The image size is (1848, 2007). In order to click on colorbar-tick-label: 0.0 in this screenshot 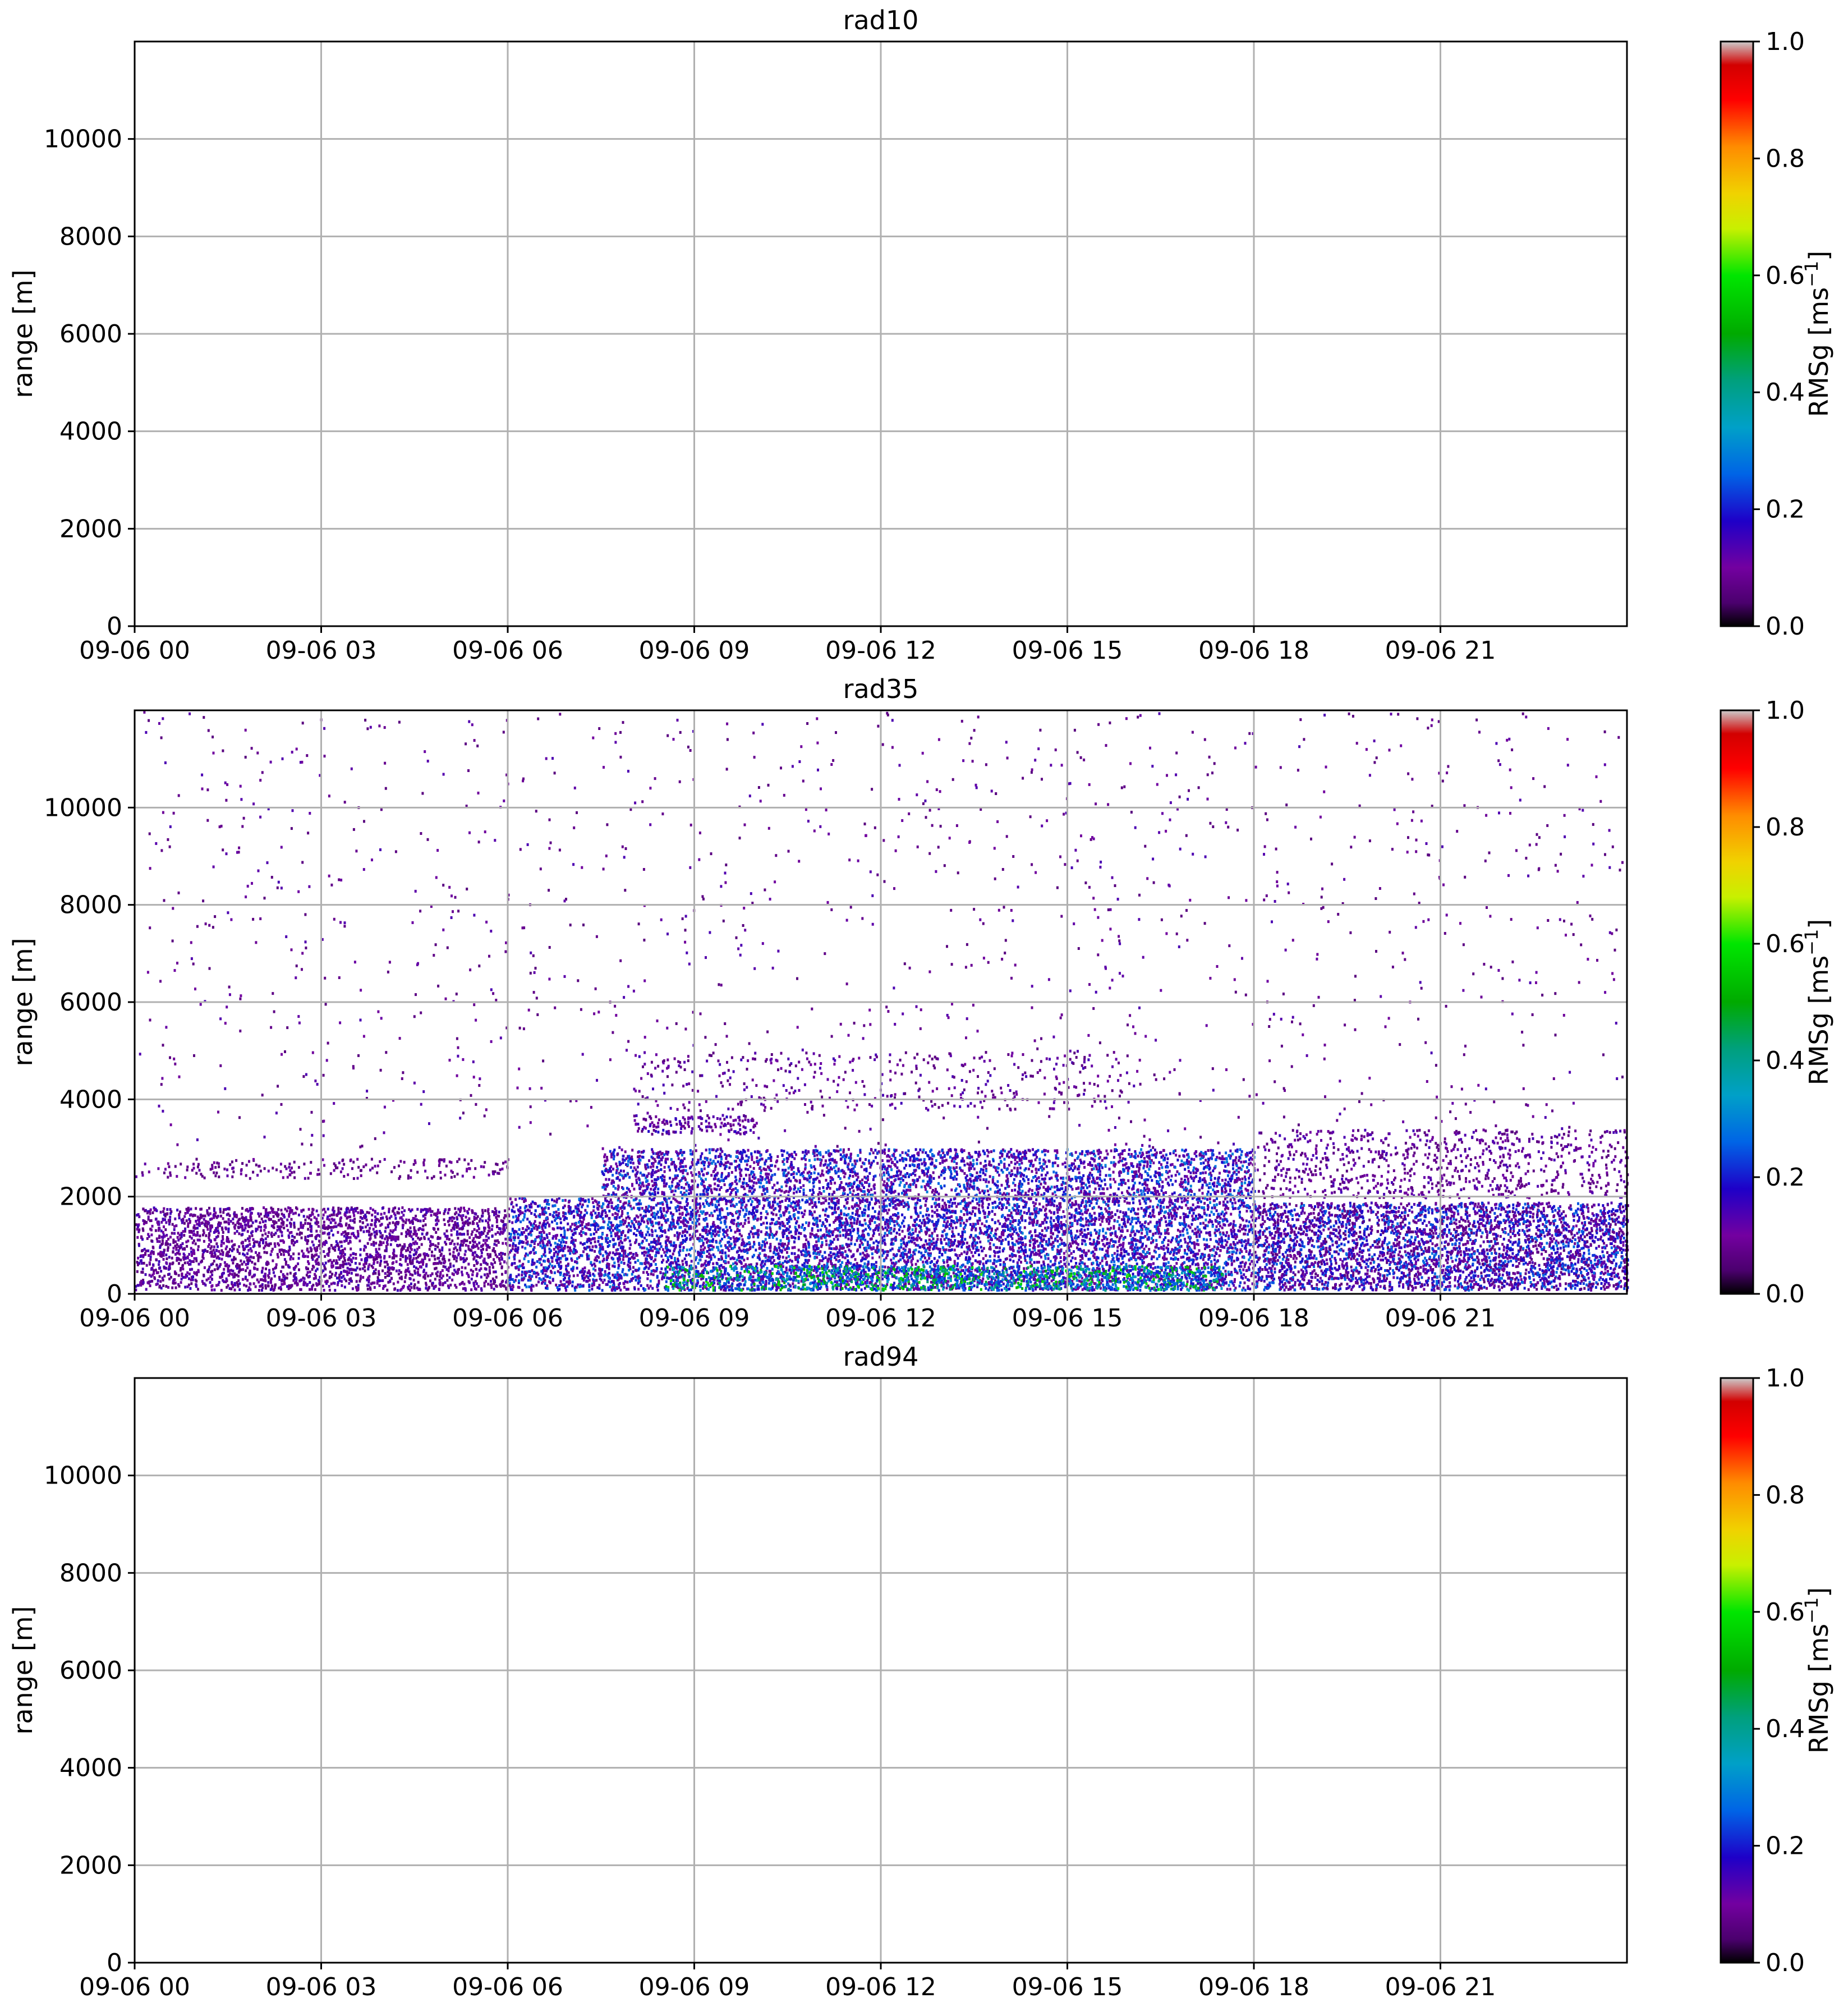, I will do `click(1785, 626)`.